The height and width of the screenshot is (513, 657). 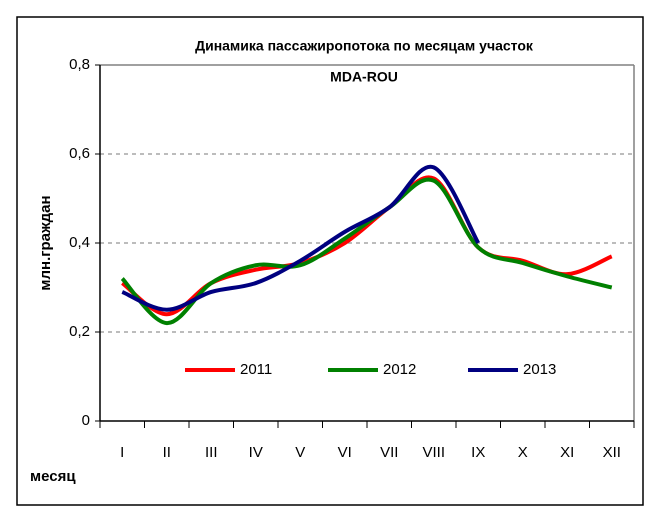 What do you see at coordinates (53, 476) in the screenshot?
I see `x-axis-label: месяц` at bounding box center [53, 476].